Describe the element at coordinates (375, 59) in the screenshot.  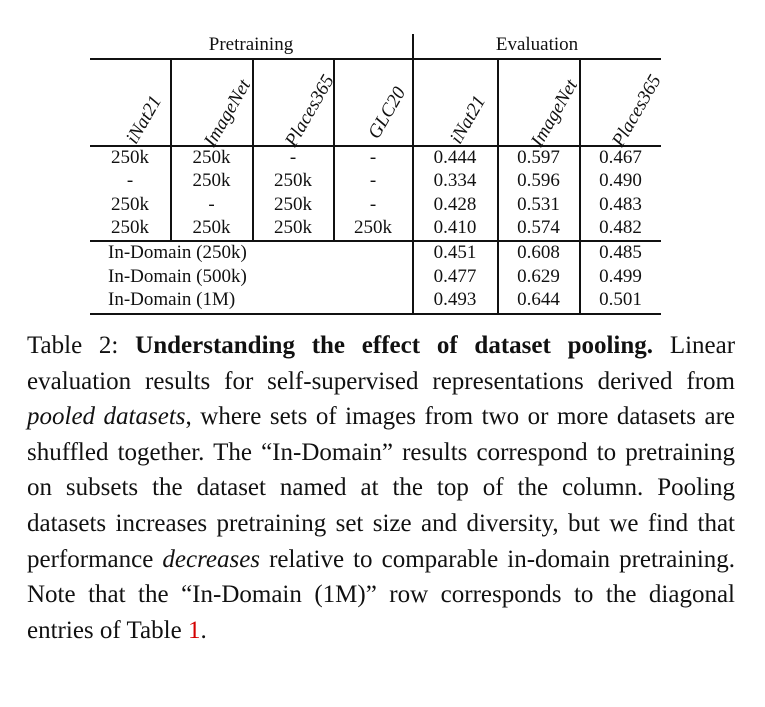
I see `rule-below-group-headers` at that location.